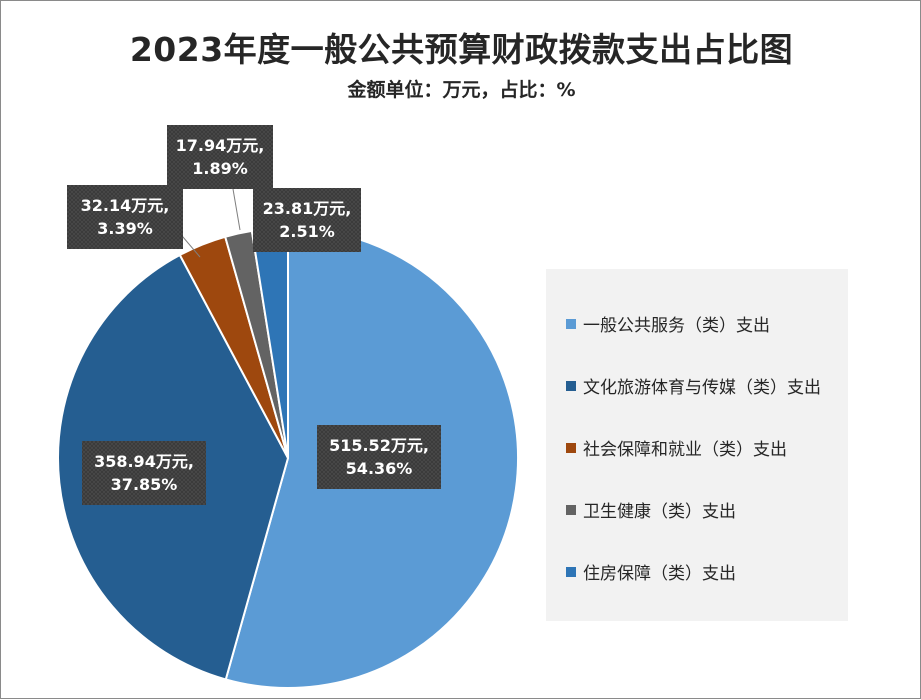 This screenshot has height=700, width=921. What do you see at coordinates (461, 49) in the screenshot?
I see `chart-title: 2023年度一般公共预算财政拨款支出占比图` at bounding box center [461, 49].